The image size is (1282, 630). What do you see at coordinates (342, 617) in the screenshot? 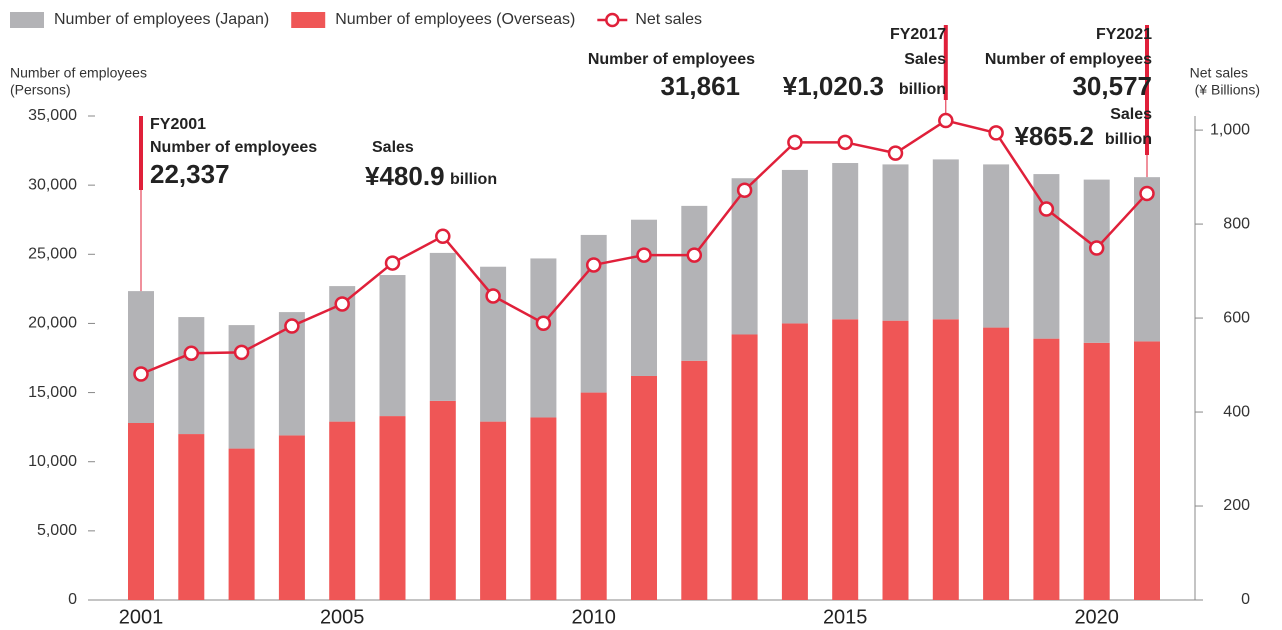
I see `x-tick-label: 2005` at bounding box center [342, 617].